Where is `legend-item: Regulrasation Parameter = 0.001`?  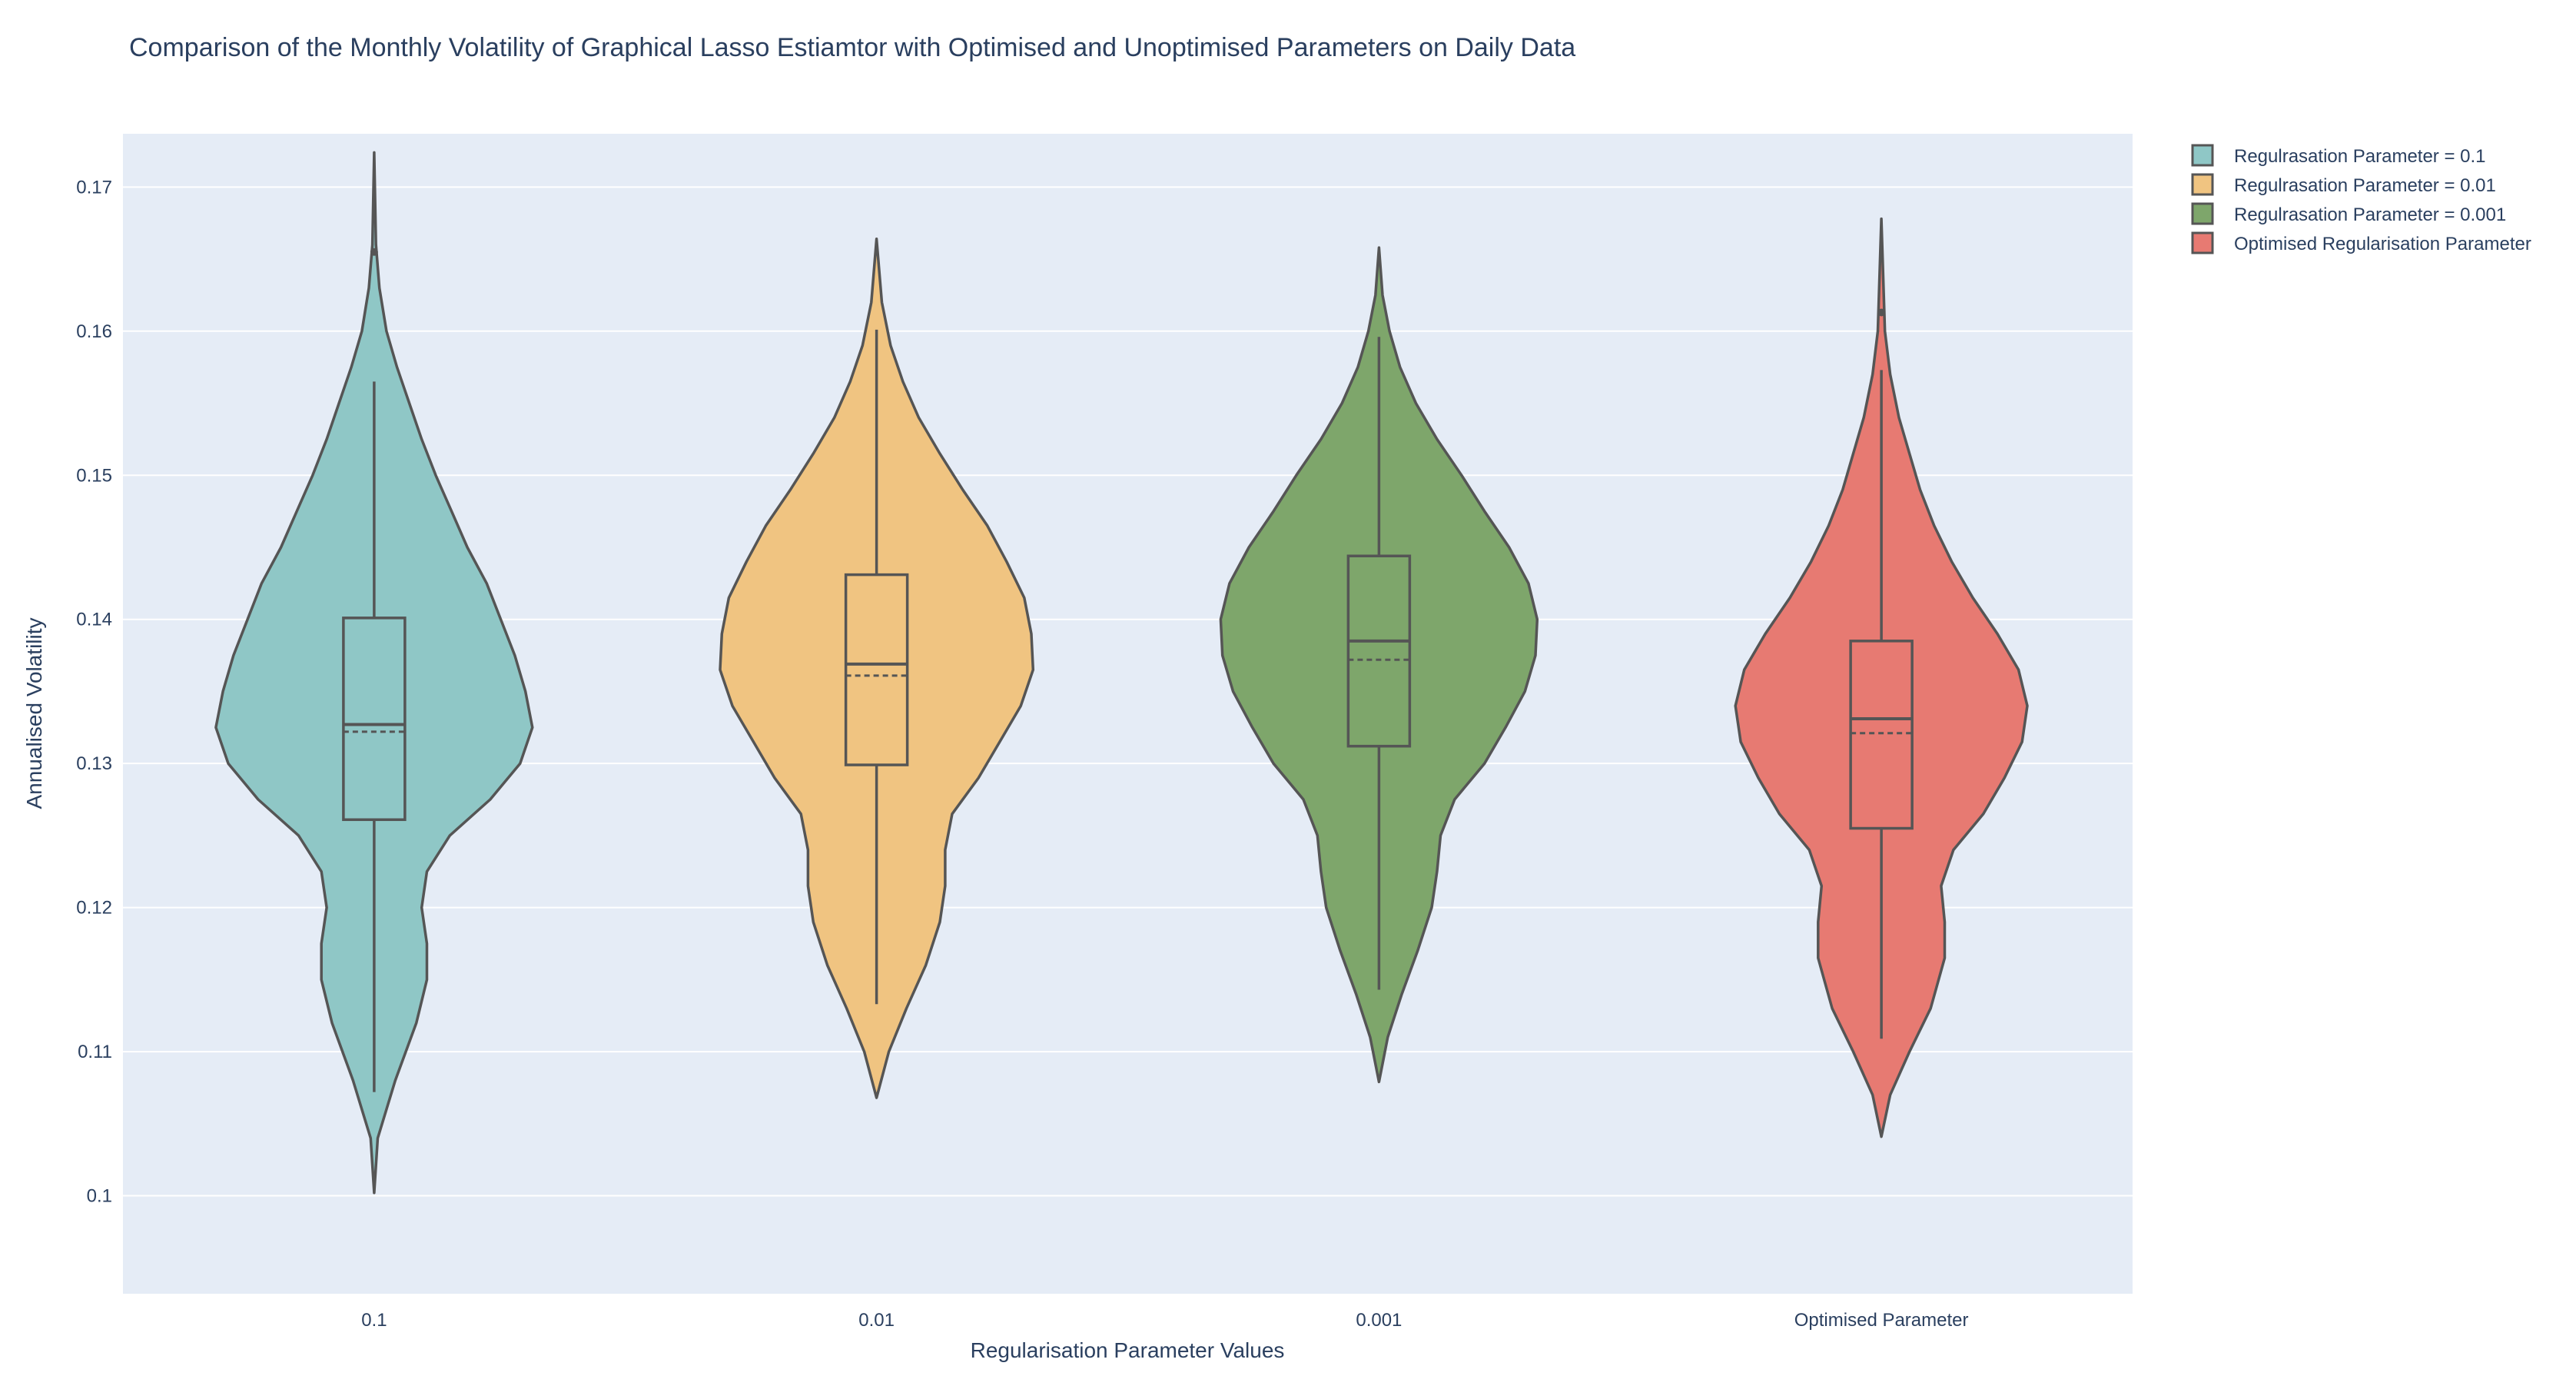 legend-item: Regulrasation Parameter = 0.001 is located at coordinates (2348, 213).